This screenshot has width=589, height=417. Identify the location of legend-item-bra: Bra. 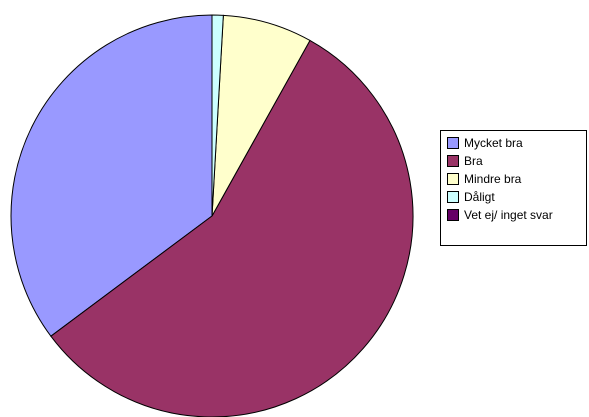
(516, 161).